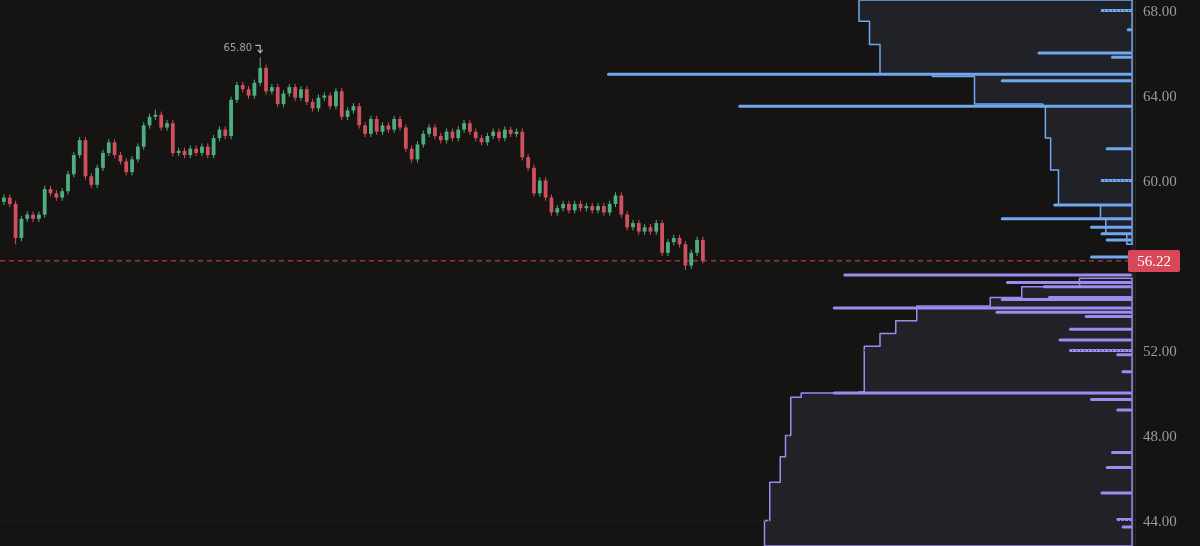  What do you see at coordinates (1160, 180) in the screenshot?
I see `y-tick-label: 60.00` at bounding box center [1160, 180].